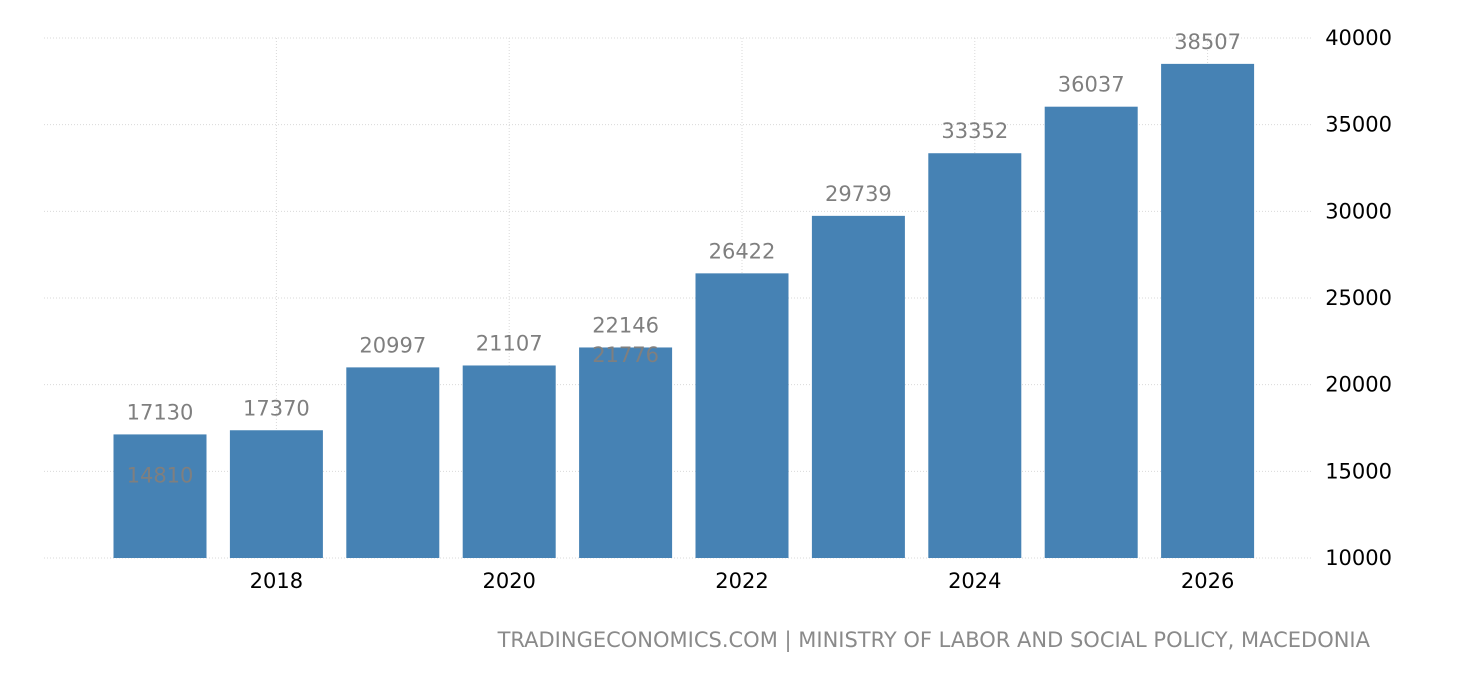  Describe the element at coordinates (742, 251) in the screenshot. I see `bar-value-label: 26422` at that location.